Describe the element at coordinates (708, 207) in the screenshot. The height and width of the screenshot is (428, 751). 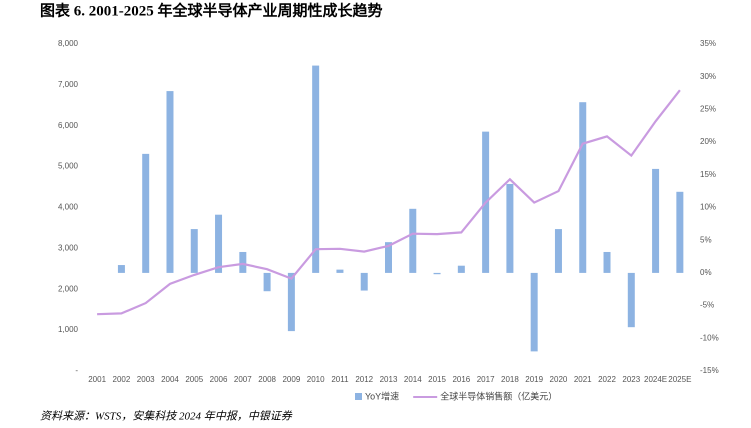
I see `y2-tick-label: 10%` at that location.